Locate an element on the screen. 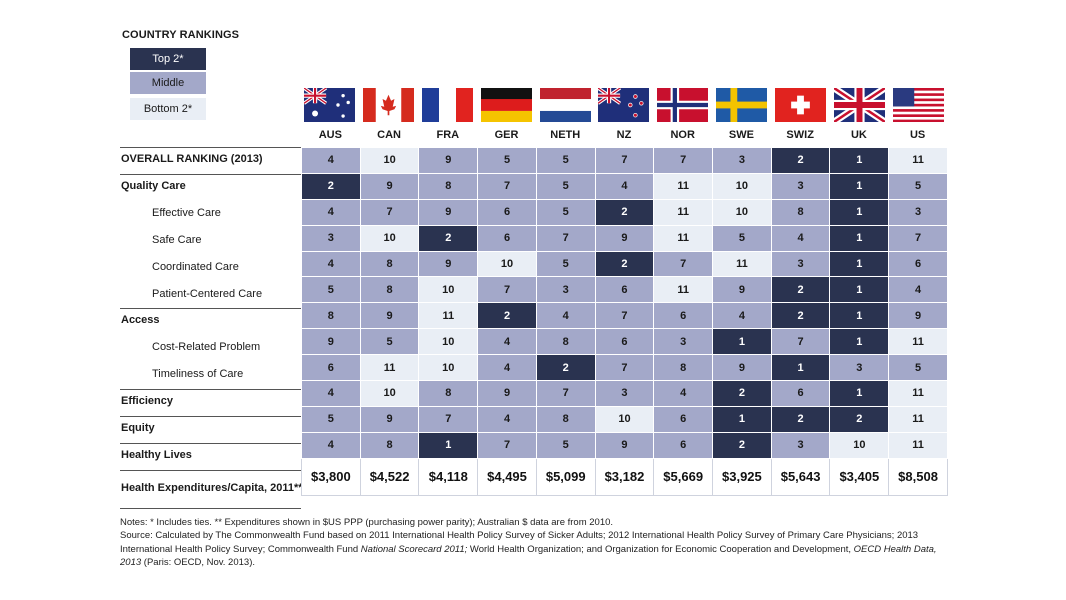 This screenshot has height=600, width=1066. country-label-aus: AUS is located at coordinates (330, 135).